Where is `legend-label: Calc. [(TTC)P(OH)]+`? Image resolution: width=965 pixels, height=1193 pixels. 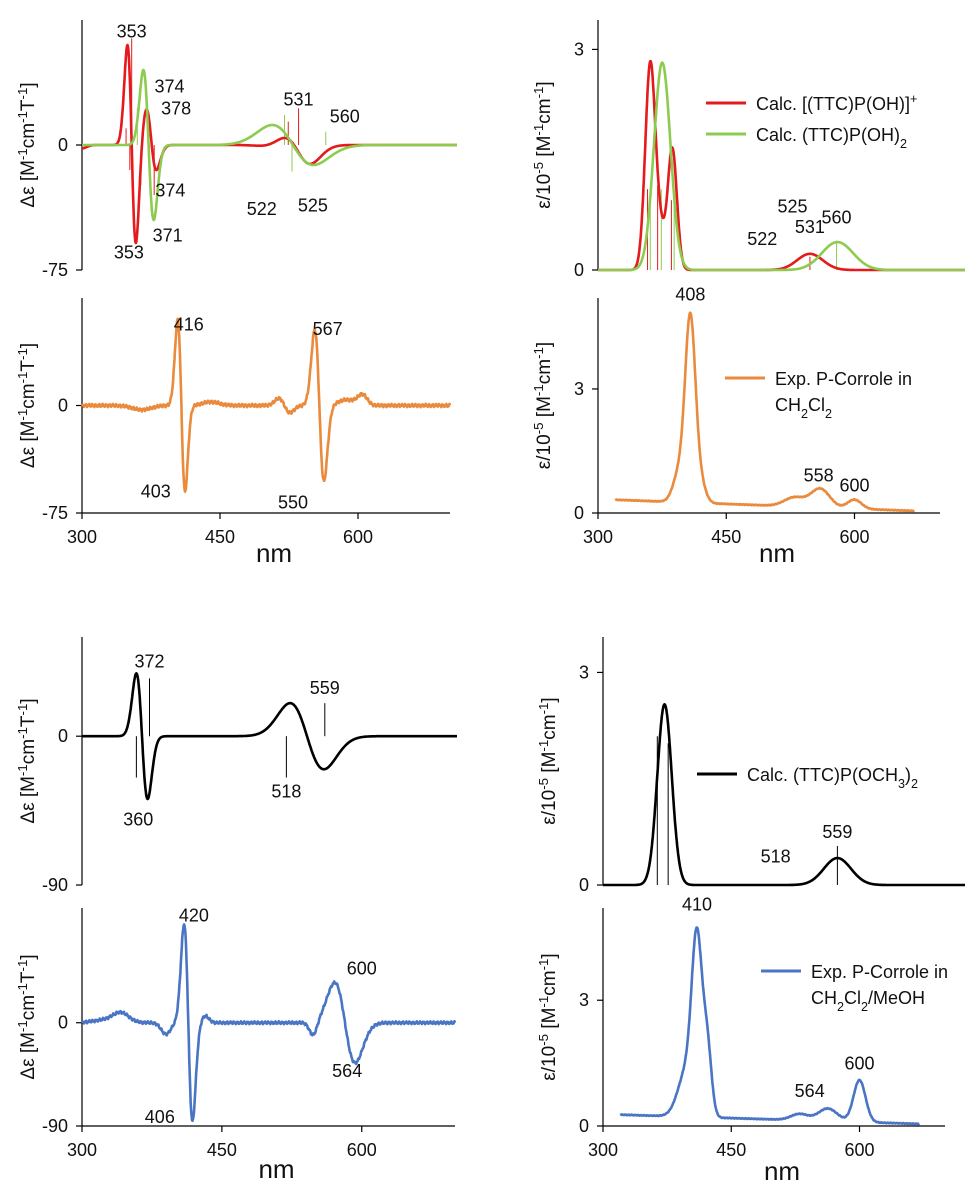 legend-label: Calc. [(TTC)P(OH)]+ is located at coordinates (836, 103).